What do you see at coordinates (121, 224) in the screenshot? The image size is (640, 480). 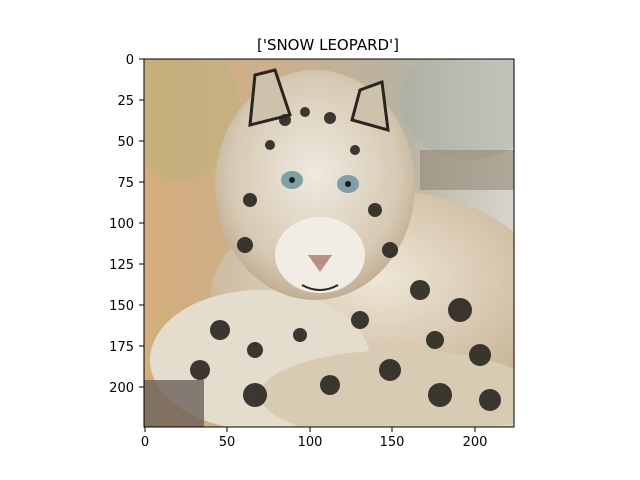 I see `y-tick-label: 100` at bounding box center [121, 224].